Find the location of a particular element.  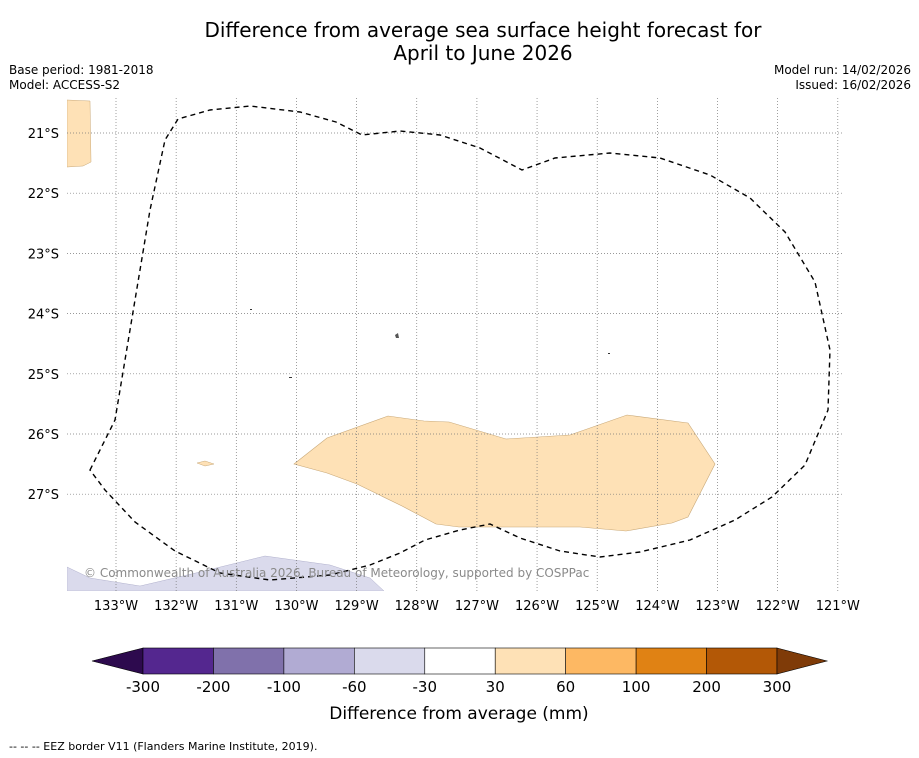

lon-label: 126°W is located at coordinates (537, 606).